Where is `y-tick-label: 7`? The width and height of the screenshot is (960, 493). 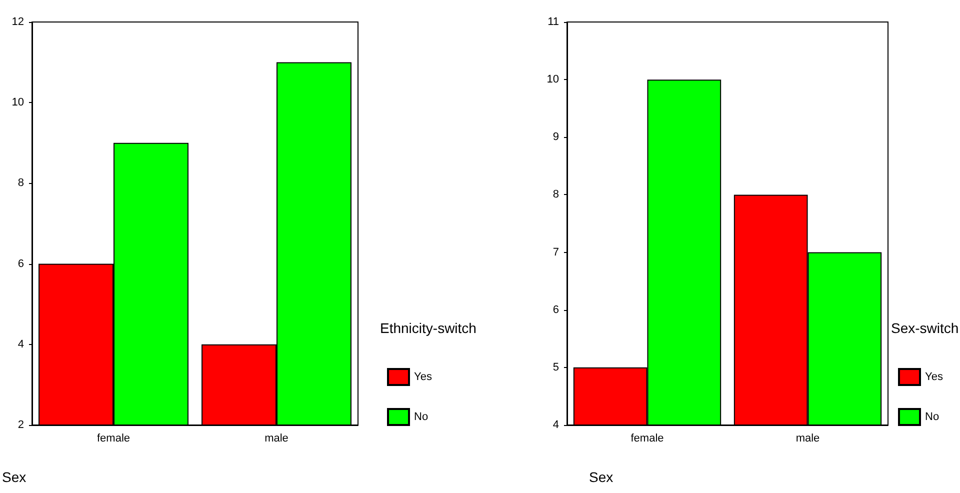
y-tick-label: 7 is located at coordinates (555, 252).